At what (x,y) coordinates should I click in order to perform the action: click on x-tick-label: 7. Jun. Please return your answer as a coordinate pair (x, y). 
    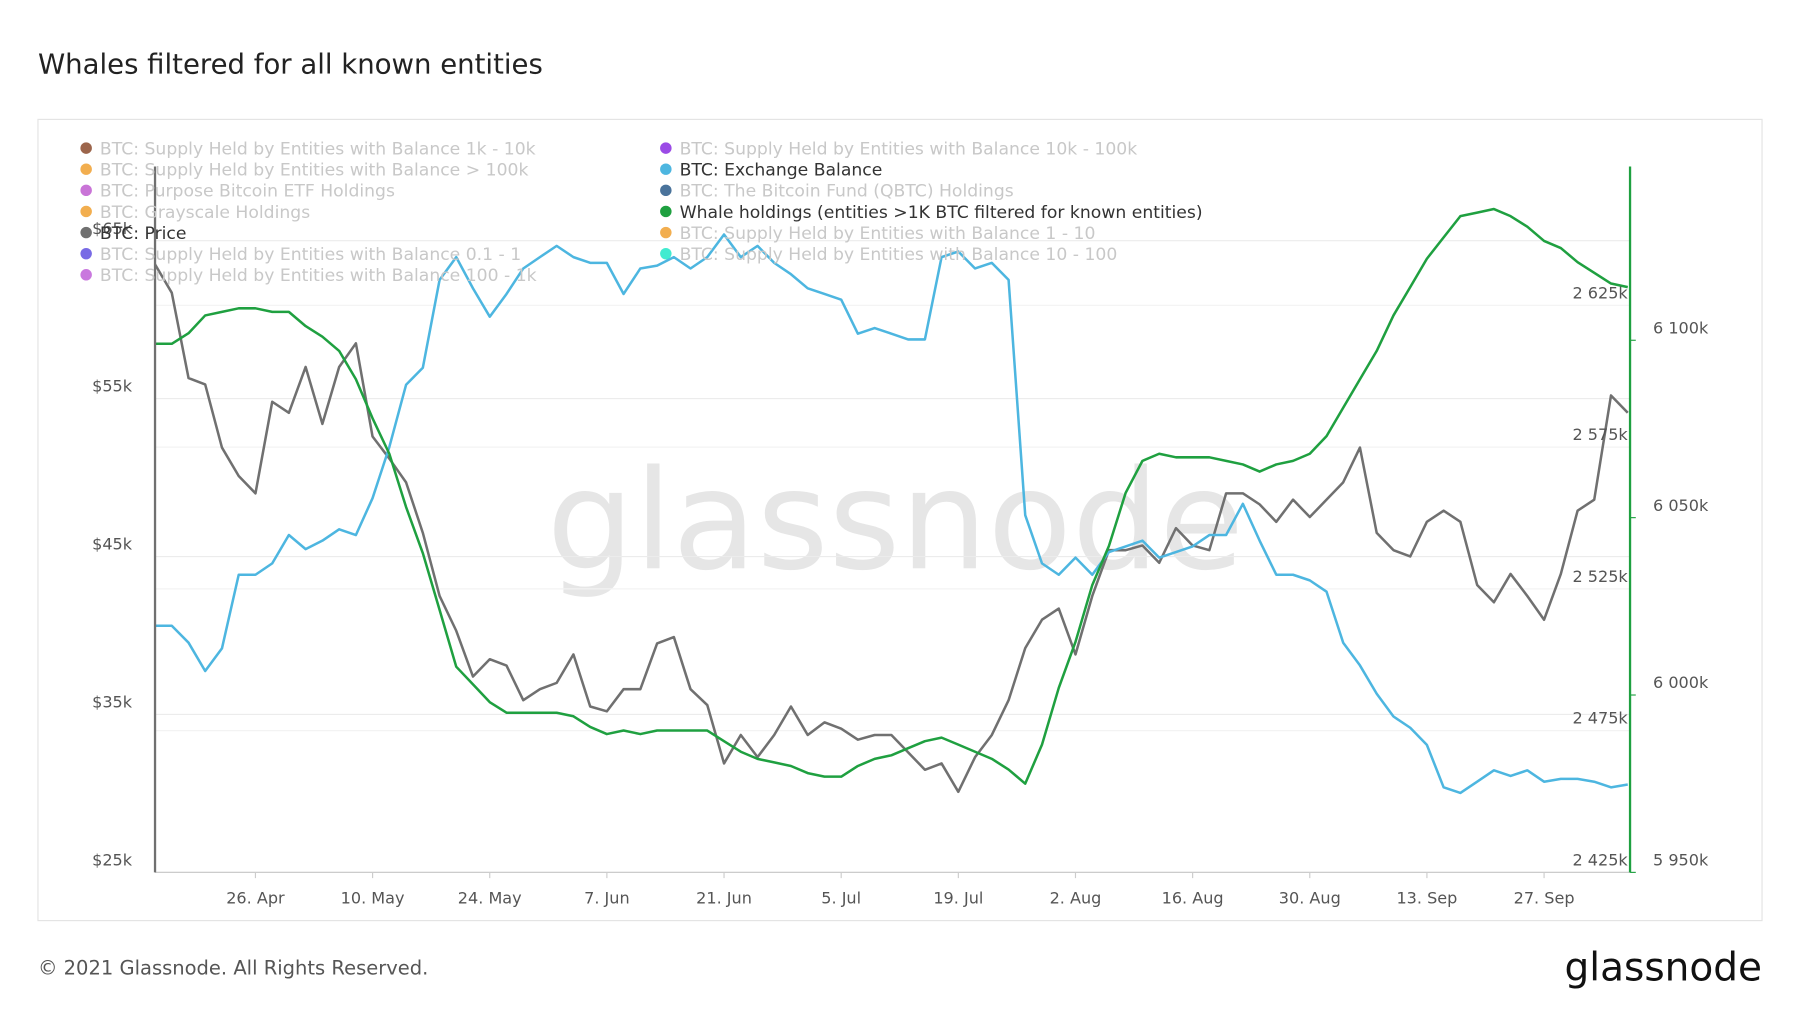
    Looking at the image, I should click on (607, 897).